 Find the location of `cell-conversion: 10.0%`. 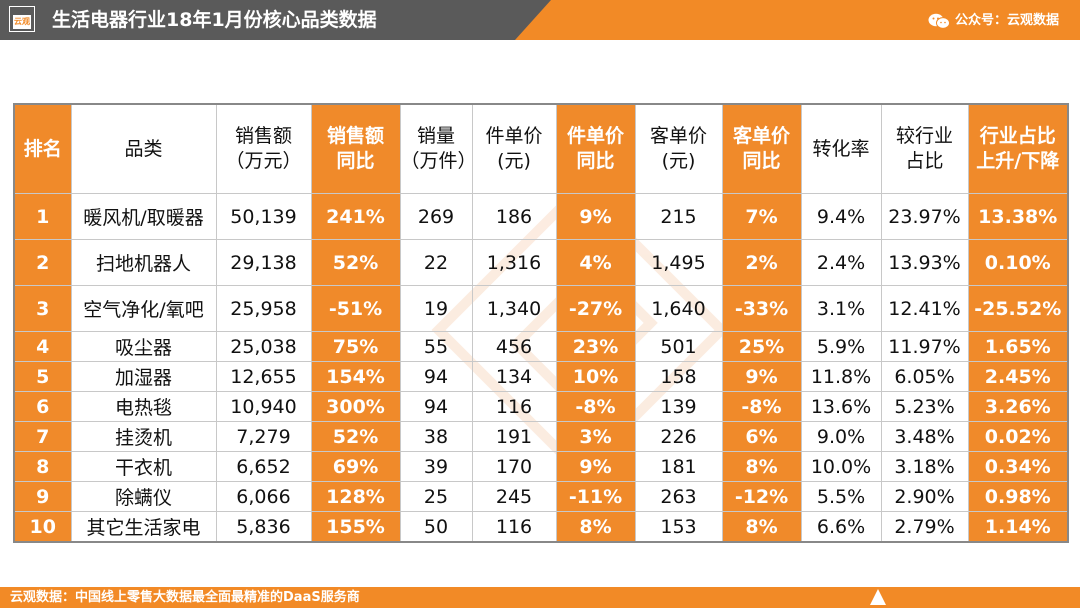

cell-conversion: 10.0% is located at coordinates (841, 466).